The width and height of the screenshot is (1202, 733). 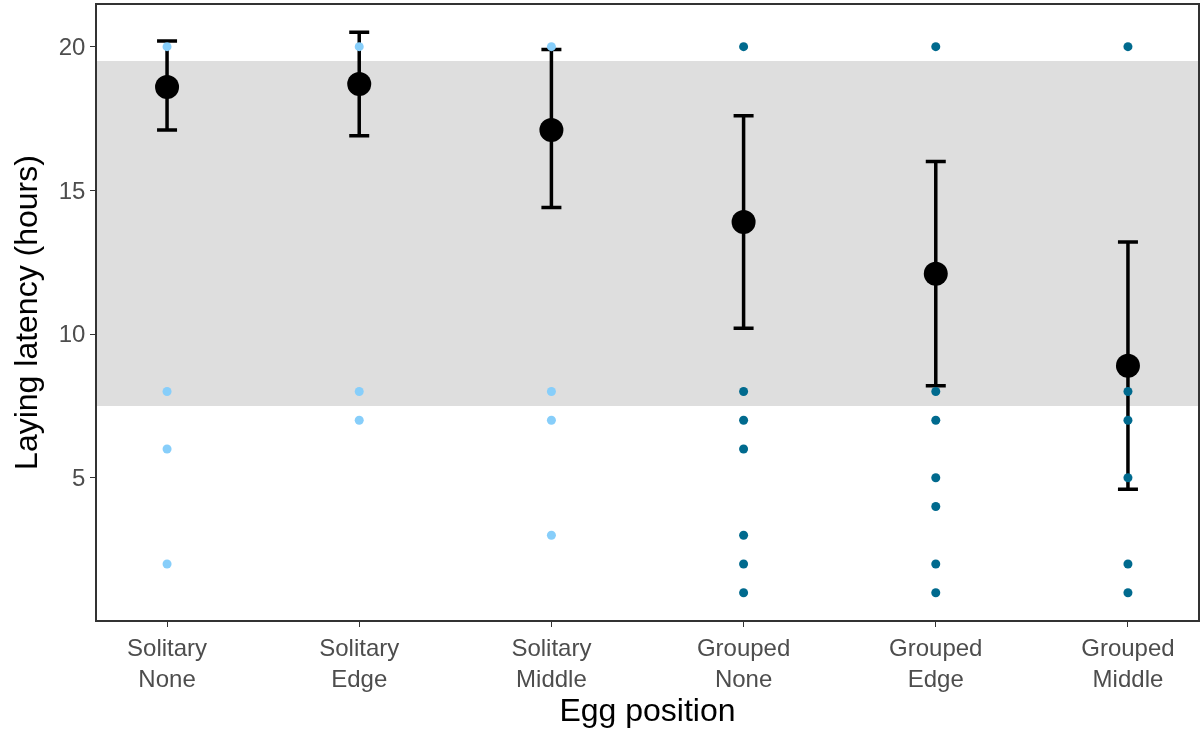 I want to click on y-tick-label: 5, so click(x=79, y=478).